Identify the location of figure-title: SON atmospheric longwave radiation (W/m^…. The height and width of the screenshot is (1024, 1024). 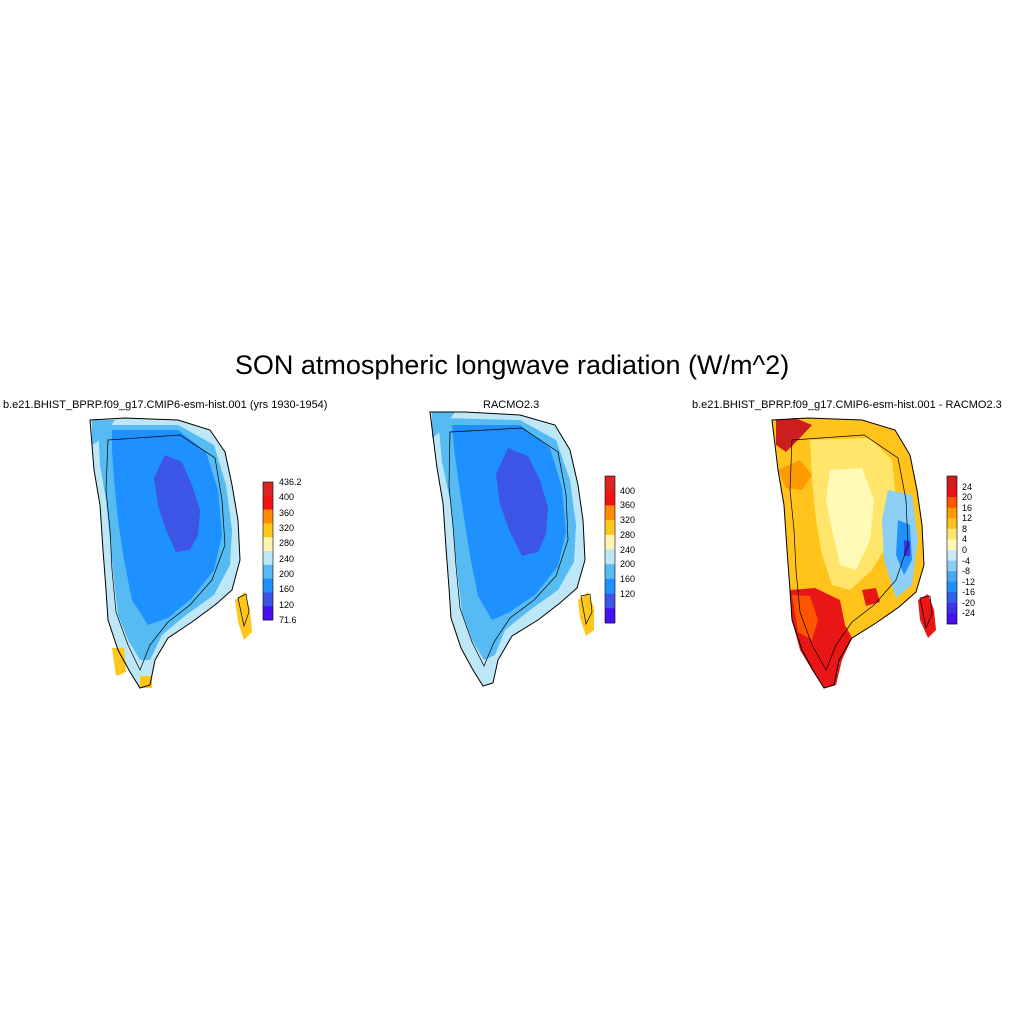
(512, 365).